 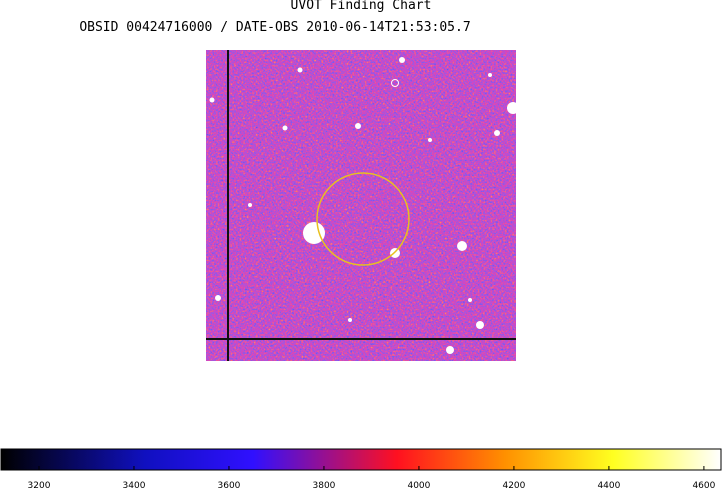 What do you see at coordinates (361, 459) in the screenshot?
I see `colorbar` at bounding box center [361, 459].